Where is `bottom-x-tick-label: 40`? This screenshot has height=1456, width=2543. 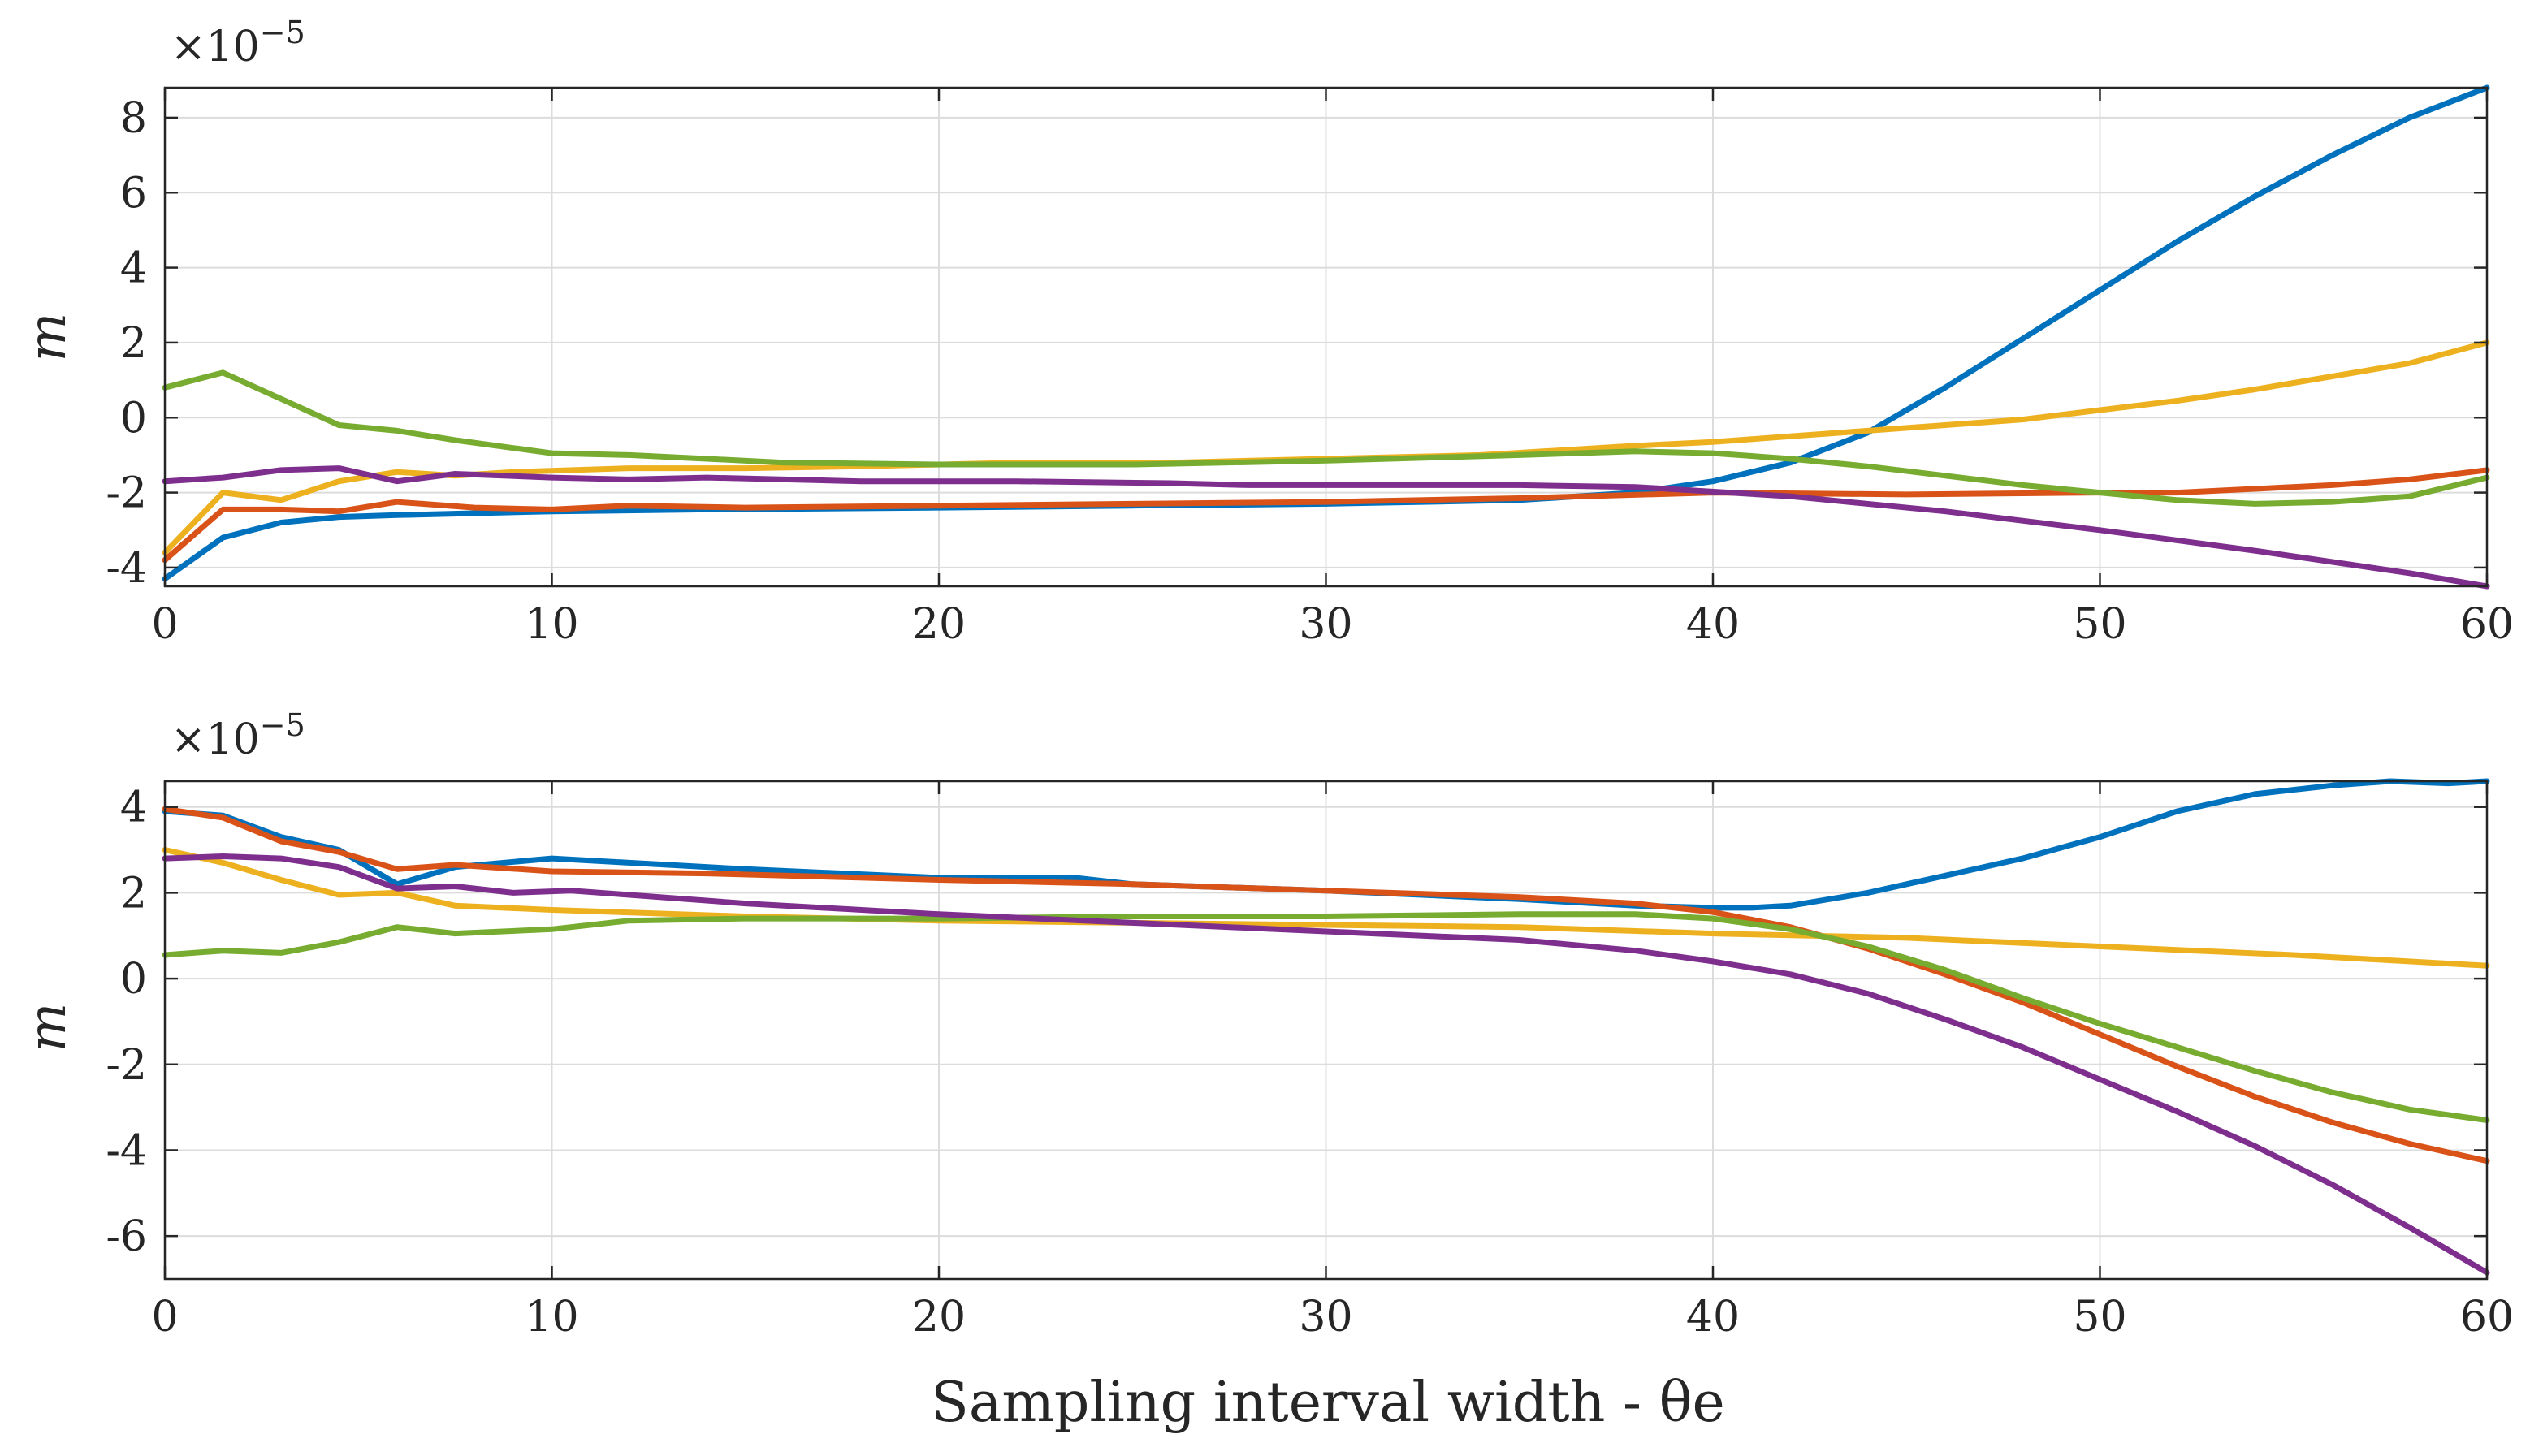 bottom-x-tick-label: 40 is located at coordinates (1713, 1317).